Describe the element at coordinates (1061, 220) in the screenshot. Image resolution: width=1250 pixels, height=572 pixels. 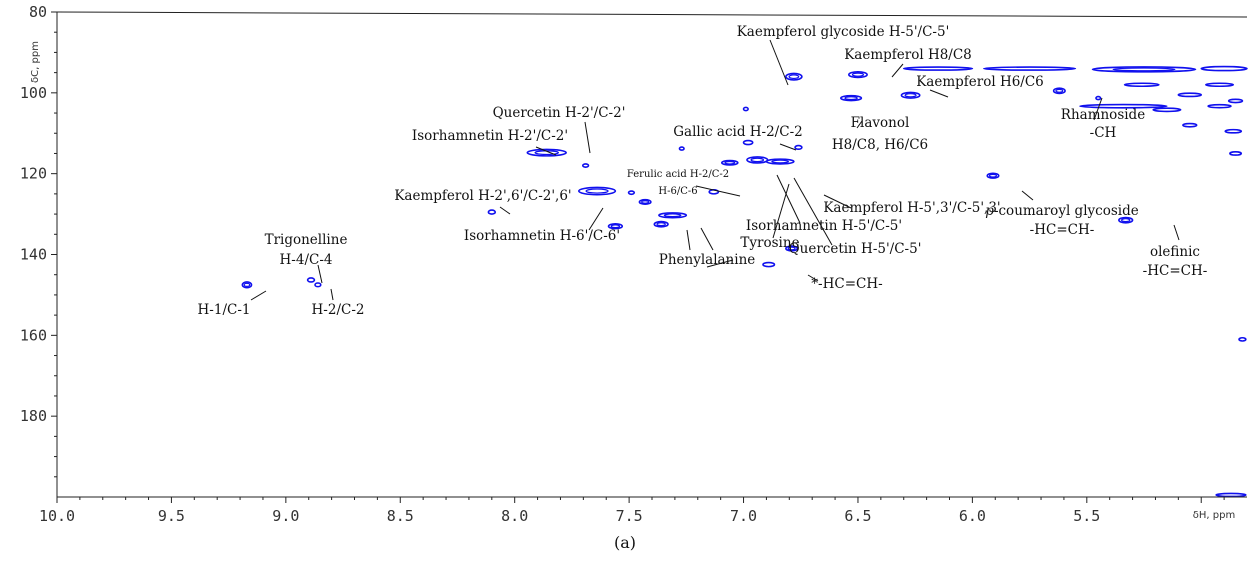
I see `annotation-label: p-coumaroyl glycoside -HC=CH-` at that location.